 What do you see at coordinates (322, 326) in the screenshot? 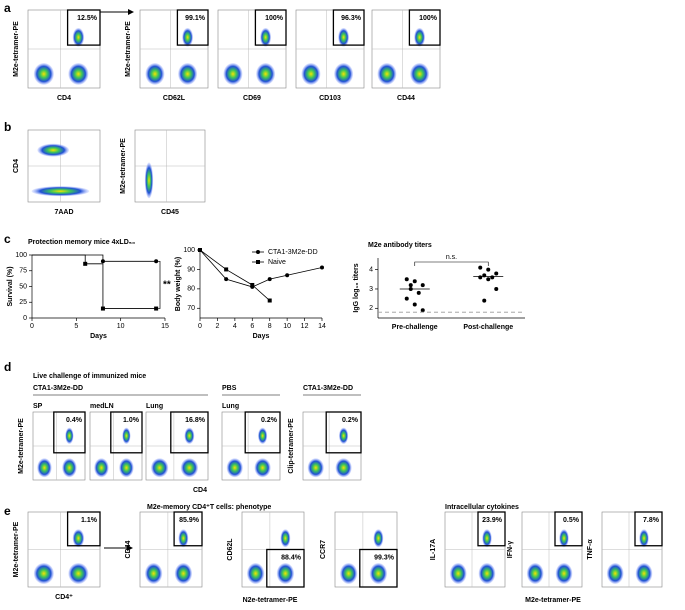
I see `x-tick-label: 14` at bounding box center [322, 326].